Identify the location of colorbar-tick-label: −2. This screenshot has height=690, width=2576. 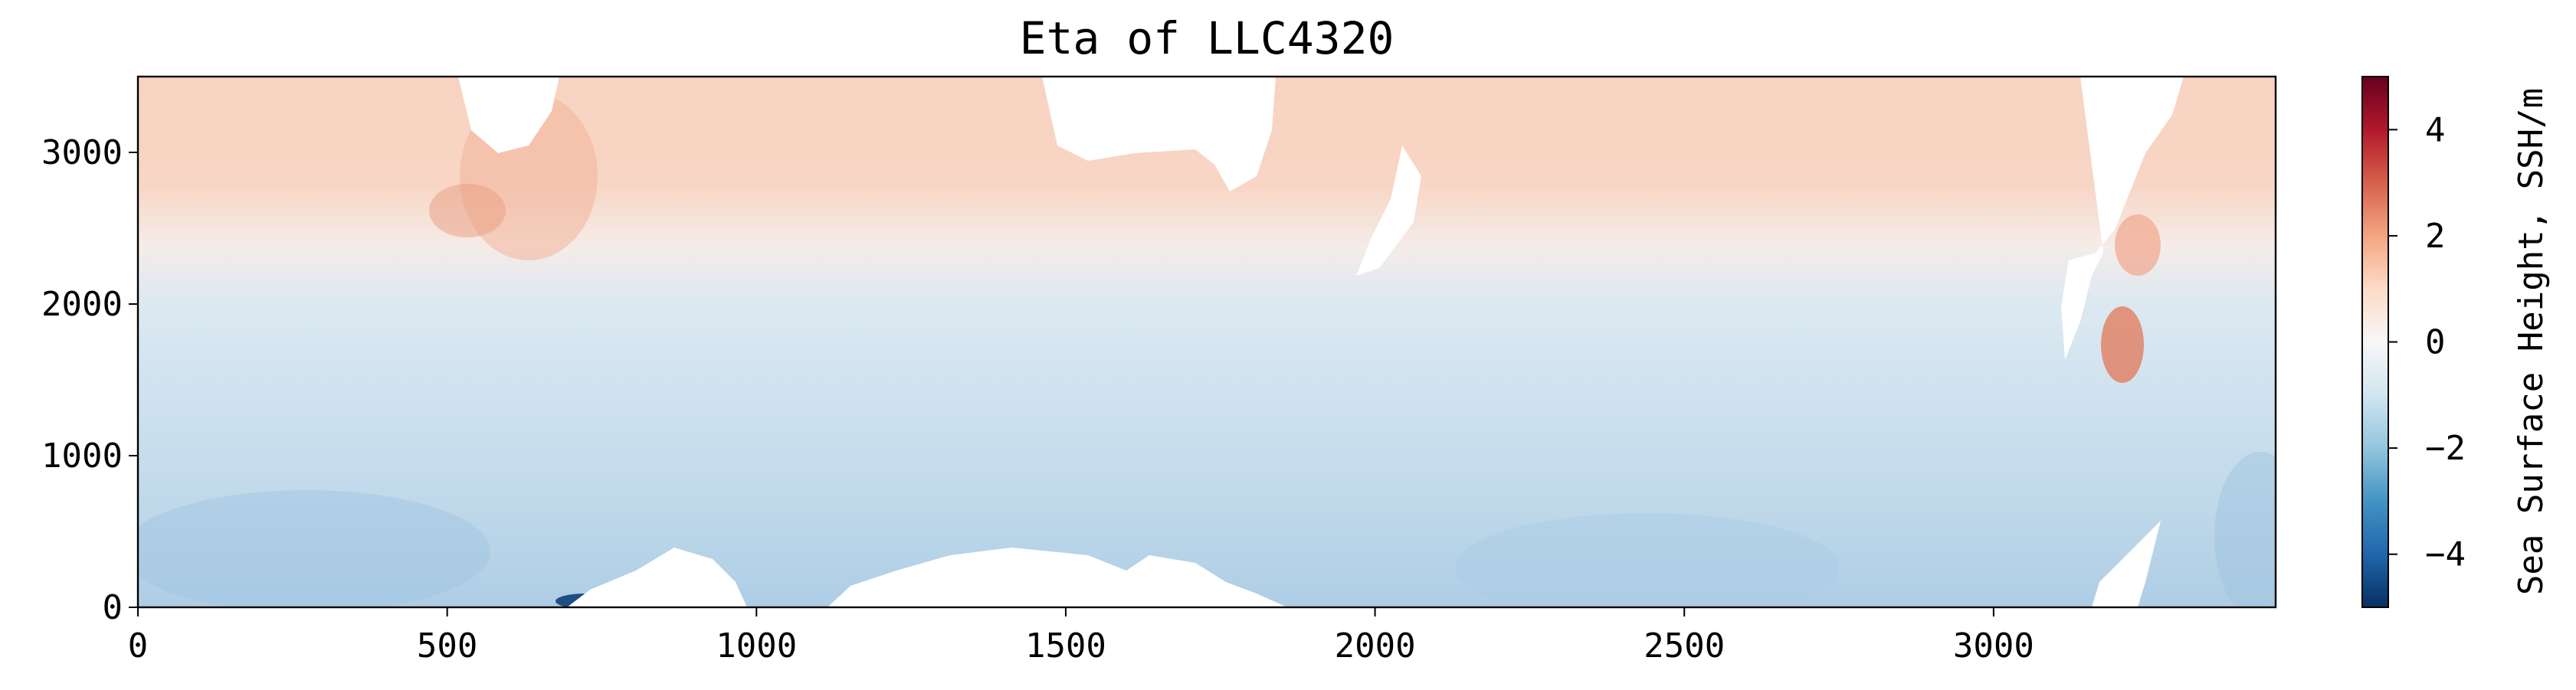
(2445, 448).